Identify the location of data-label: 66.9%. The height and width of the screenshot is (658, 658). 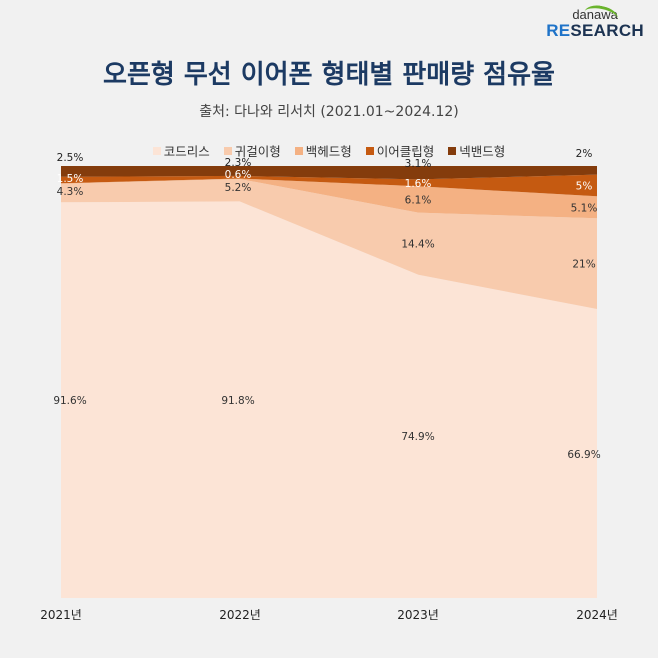
(583, 455).